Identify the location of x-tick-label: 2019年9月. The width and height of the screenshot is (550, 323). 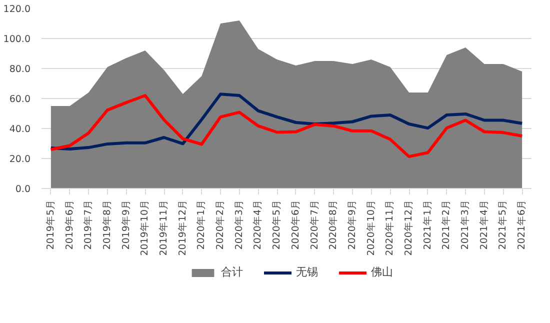
(126, 224).